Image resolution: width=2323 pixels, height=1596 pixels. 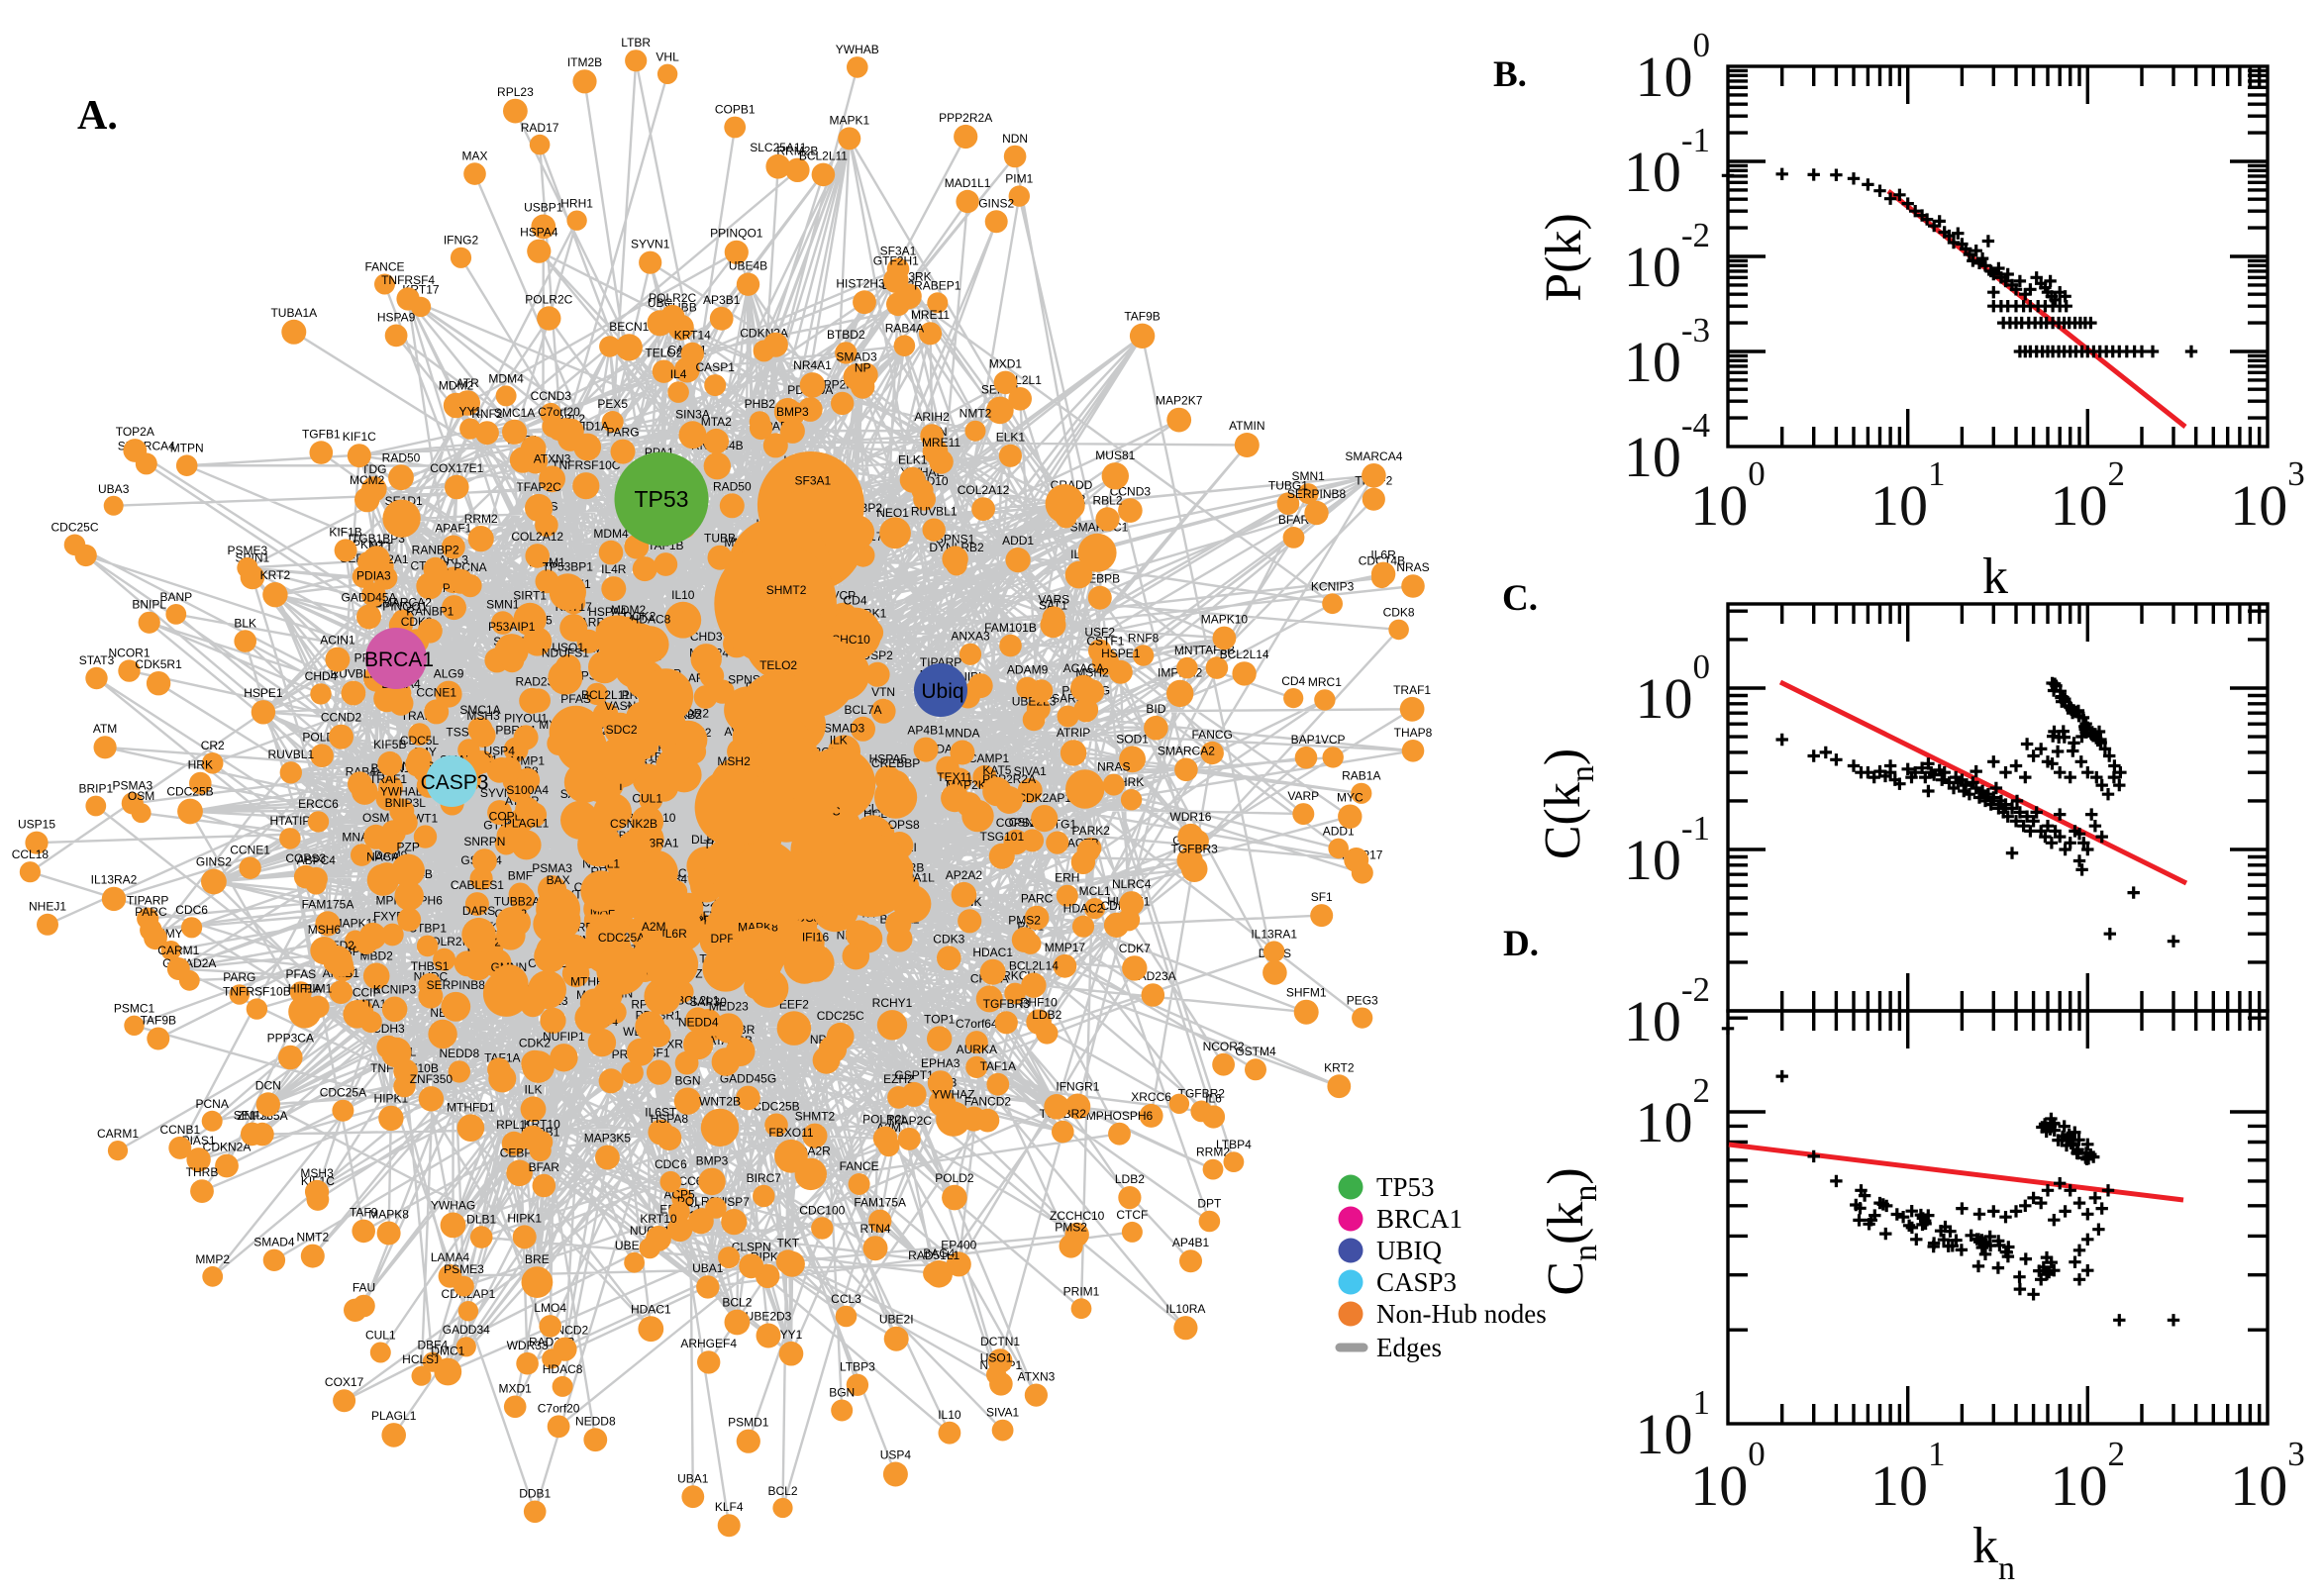 What do you see at coordinates (693, 414) in the screenshot?
I see `svg-text: SIN3A` at bounding box center [693, 414].